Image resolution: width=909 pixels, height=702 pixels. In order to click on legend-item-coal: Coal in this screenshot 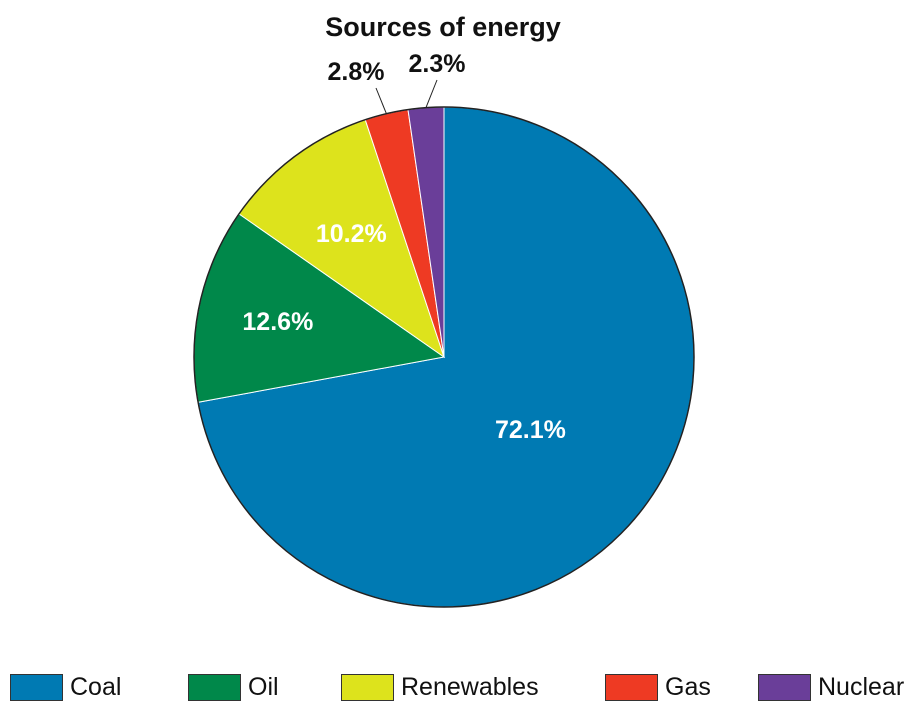, I will do `click(65, 687)`.